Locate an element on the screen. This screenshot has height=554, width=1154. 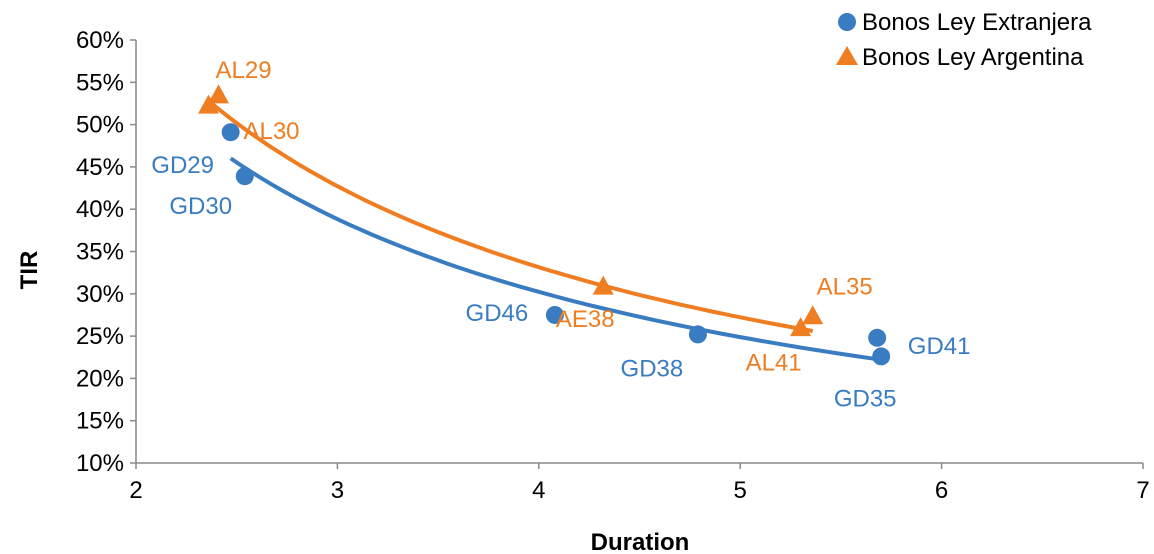
point-label-gd29: GD29 is located at coordinates (182, 165).